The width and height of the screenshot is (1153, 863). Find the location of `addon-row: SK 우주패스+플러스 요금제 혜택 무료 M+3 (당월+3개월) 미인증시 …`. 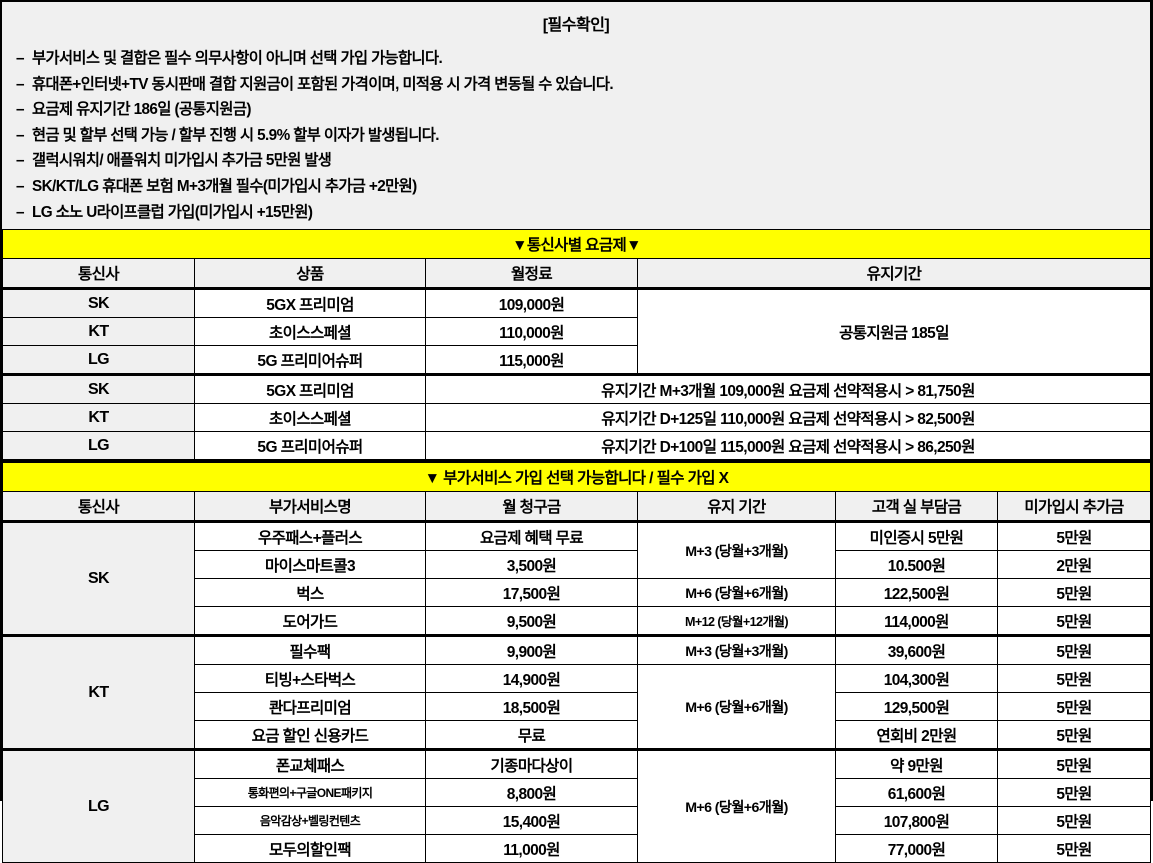

addon-row: SK 우주패스+플러스 요금제 혜택 무료 M+3 (당월+3개월) 미인증시 … is located at coordinates (577, 578).